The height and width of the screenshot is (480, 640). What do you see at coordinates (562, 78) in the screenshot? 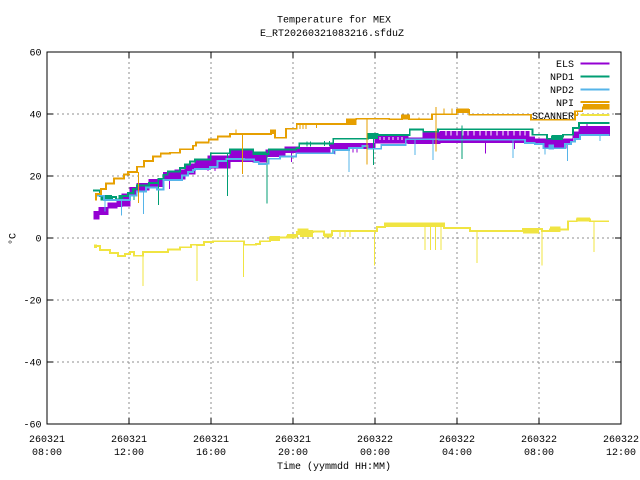
I see `svg-text: NPD1` at bounding box center [562, 78].